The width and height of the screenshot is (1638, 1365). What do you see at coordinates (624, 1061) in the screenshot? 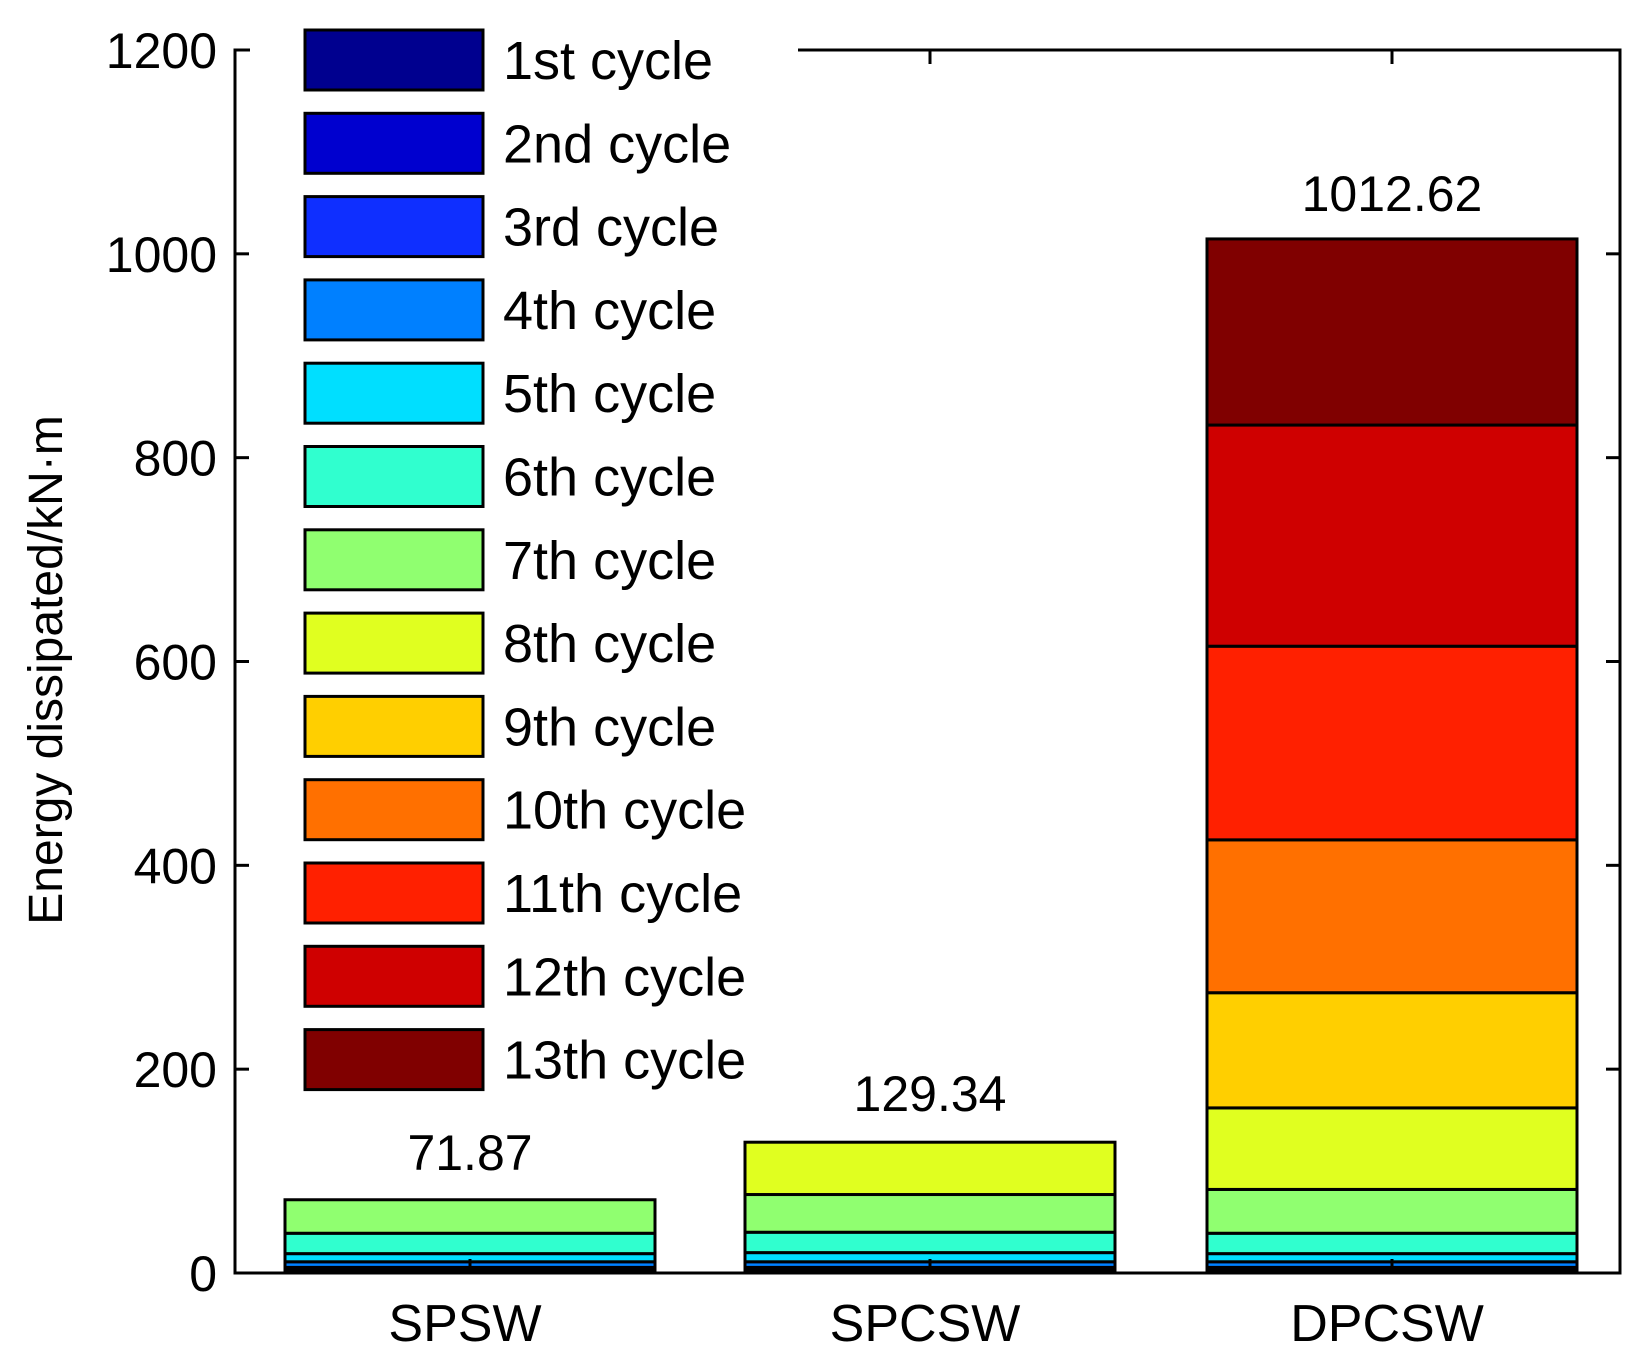
I see `legend-label: 13th cycle` at bounding box center [624, 1061].